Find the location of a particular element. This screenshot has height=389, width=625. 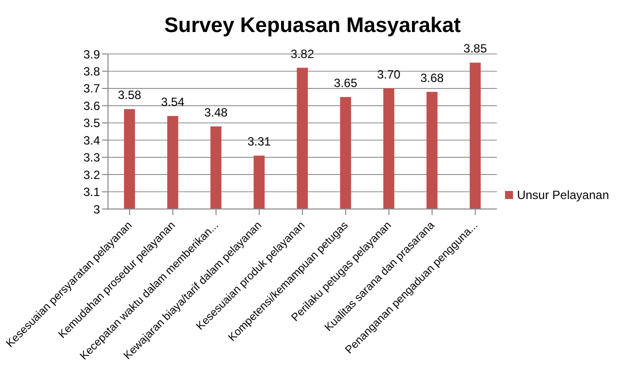

data-label: 3.48 is located at coordinates (216, 112).